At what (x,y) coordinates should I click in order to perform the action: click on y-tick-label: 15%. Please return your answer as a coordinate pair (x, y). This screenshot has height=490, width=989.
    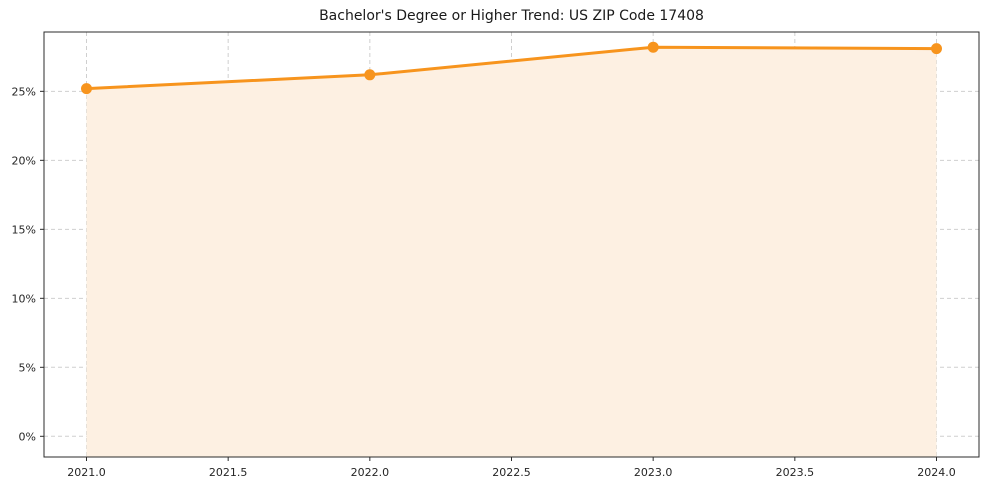
    Looking at the image, I should click on (24, 229).